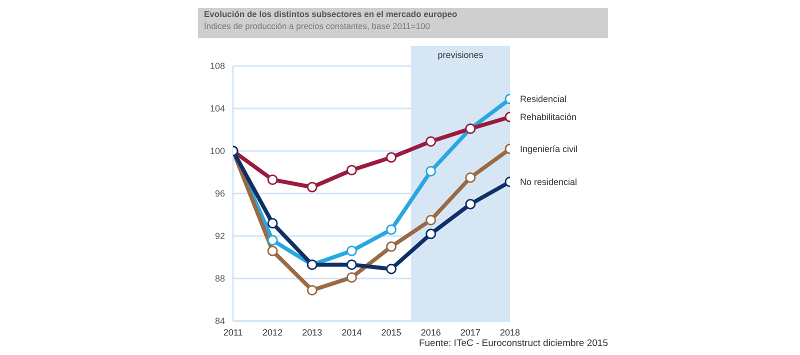  Describe the element at coordinates (219, 236) in the screenshot. I see `y-tick-label: 92` at that location.